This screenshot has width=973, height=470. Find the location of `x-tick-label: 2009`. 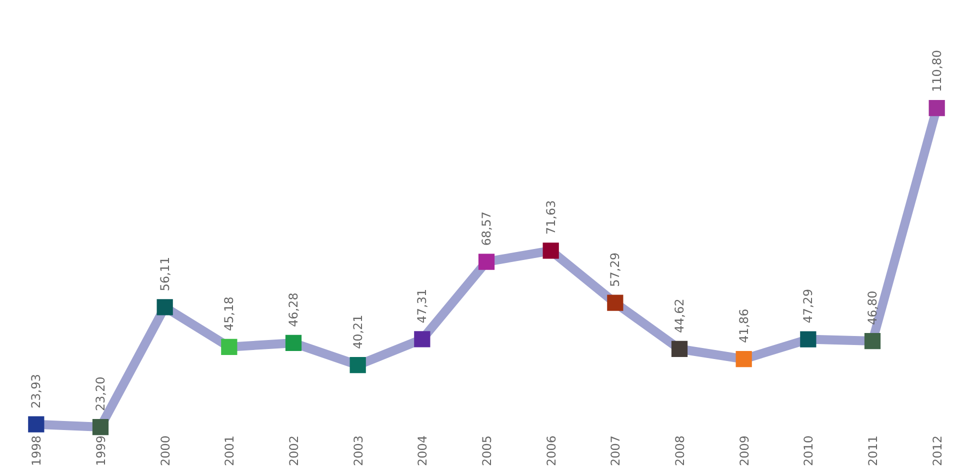

x-tick-label: 2009 is located at coordinates (744, 451).